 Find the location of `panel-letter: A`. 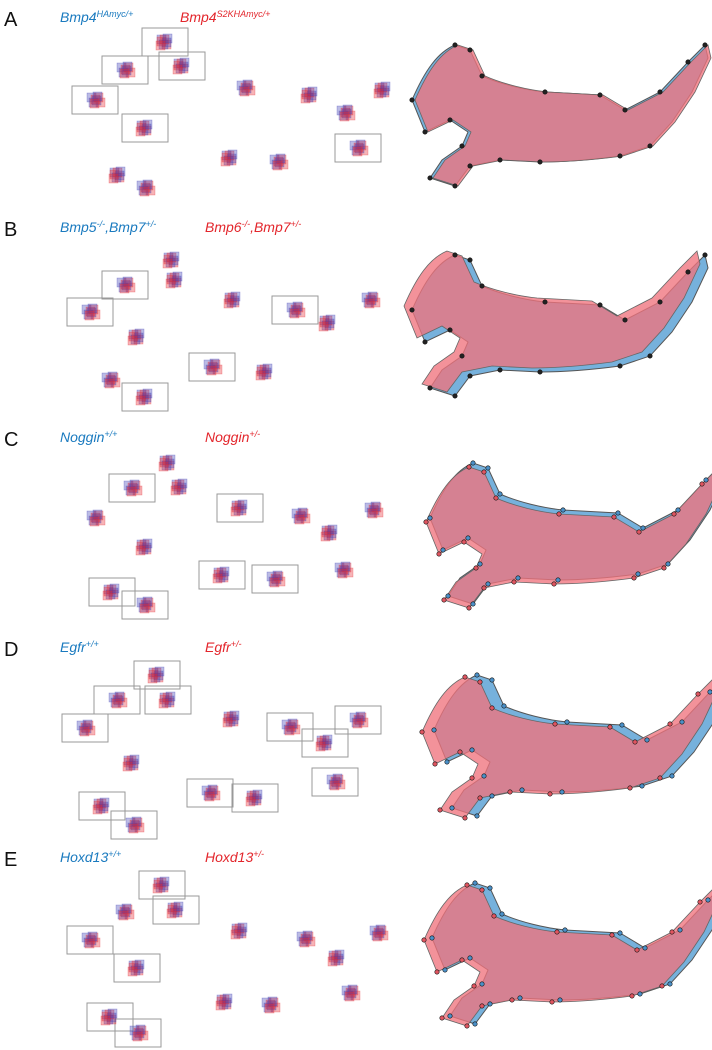

panel-letter: A is located at coordinates (11, 20).